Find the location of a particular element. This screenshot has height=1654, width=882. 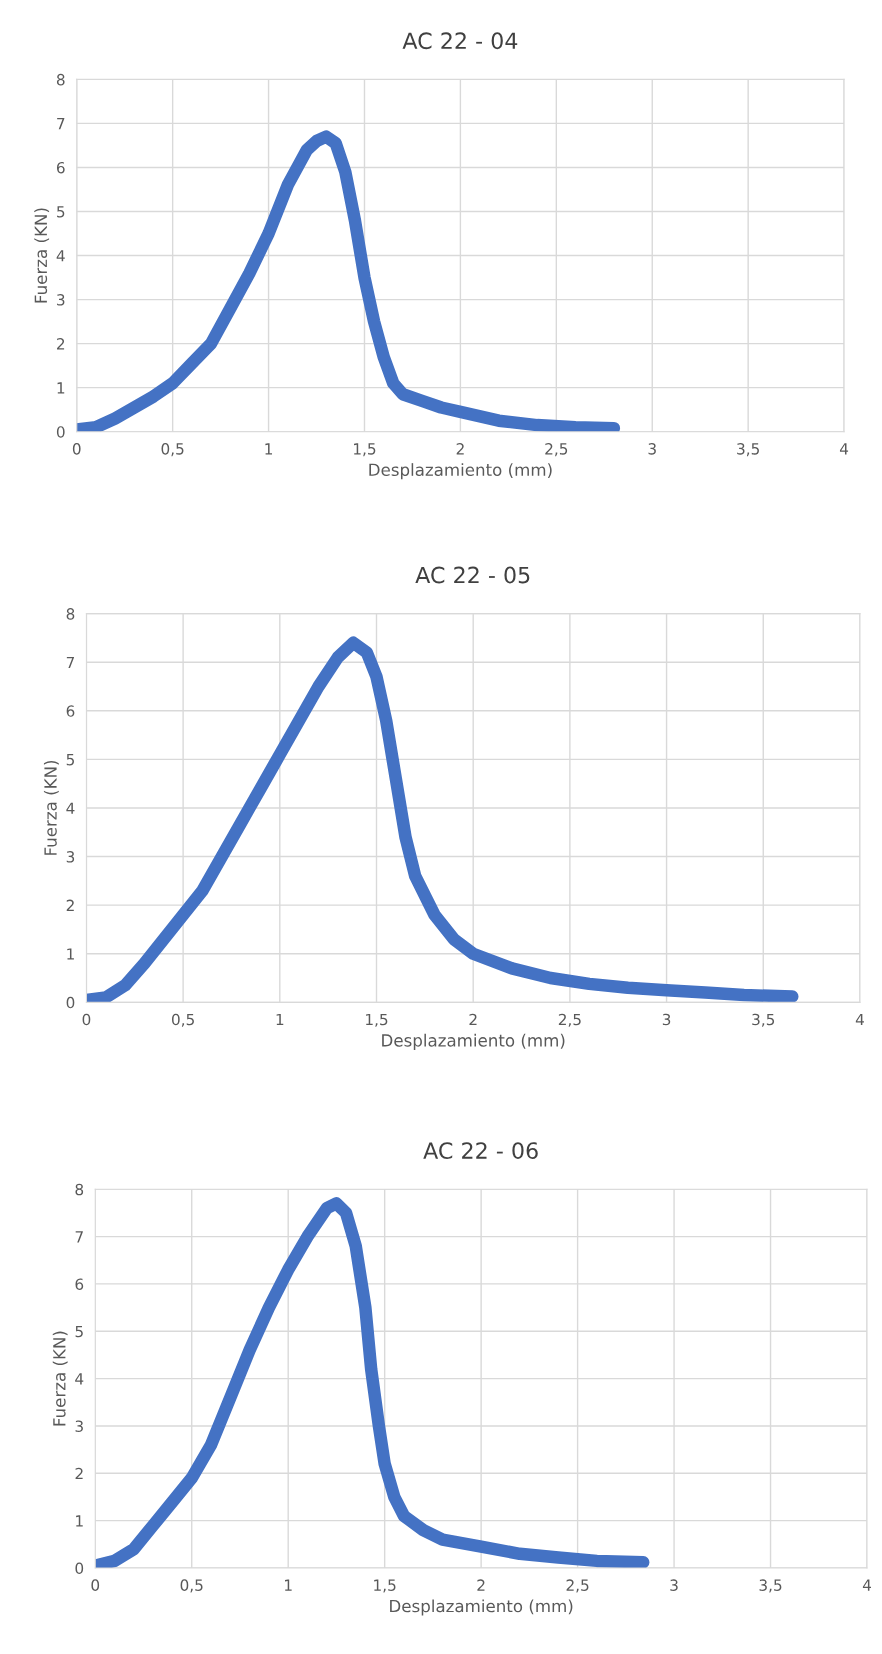

chart-title: AC 22 - 06 is located at coordinates (480, 1150).